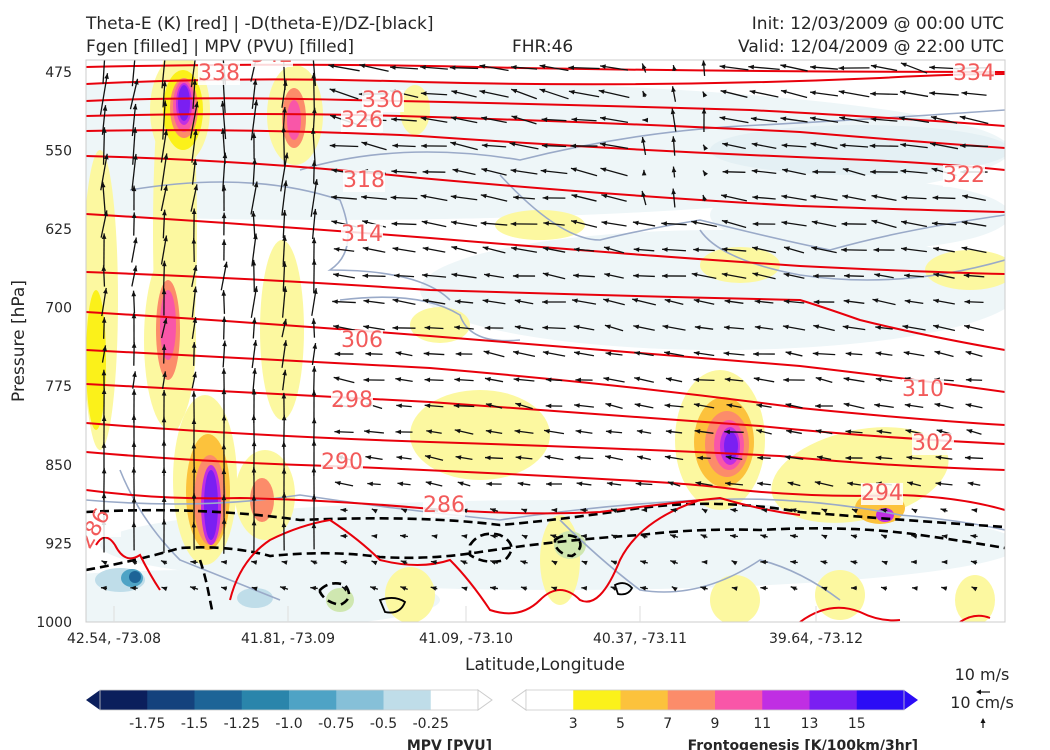 The height and width of the screenshot is (750, 1050). I want to click on y-tick-label-775: 775, so click(58, 387).